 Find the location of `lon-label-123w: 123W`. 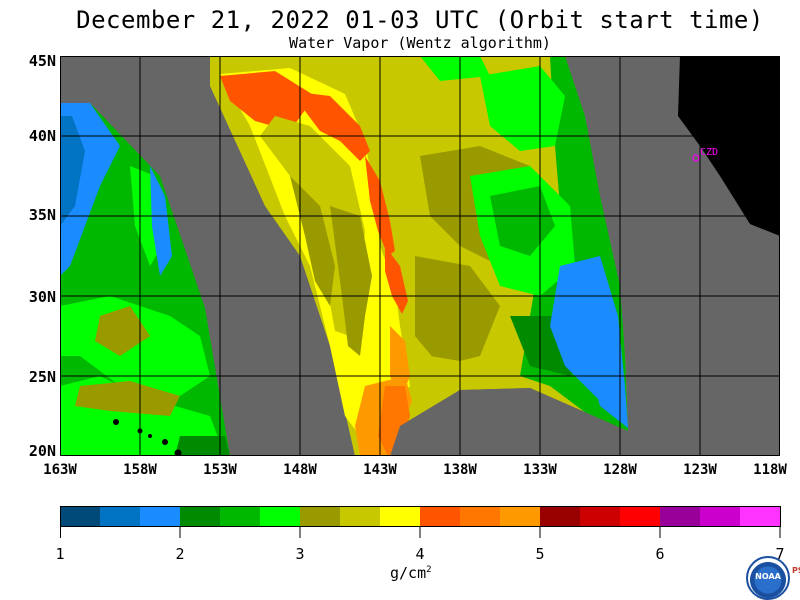

lon-label-123w: 123W is located at coordinates (700, 470).